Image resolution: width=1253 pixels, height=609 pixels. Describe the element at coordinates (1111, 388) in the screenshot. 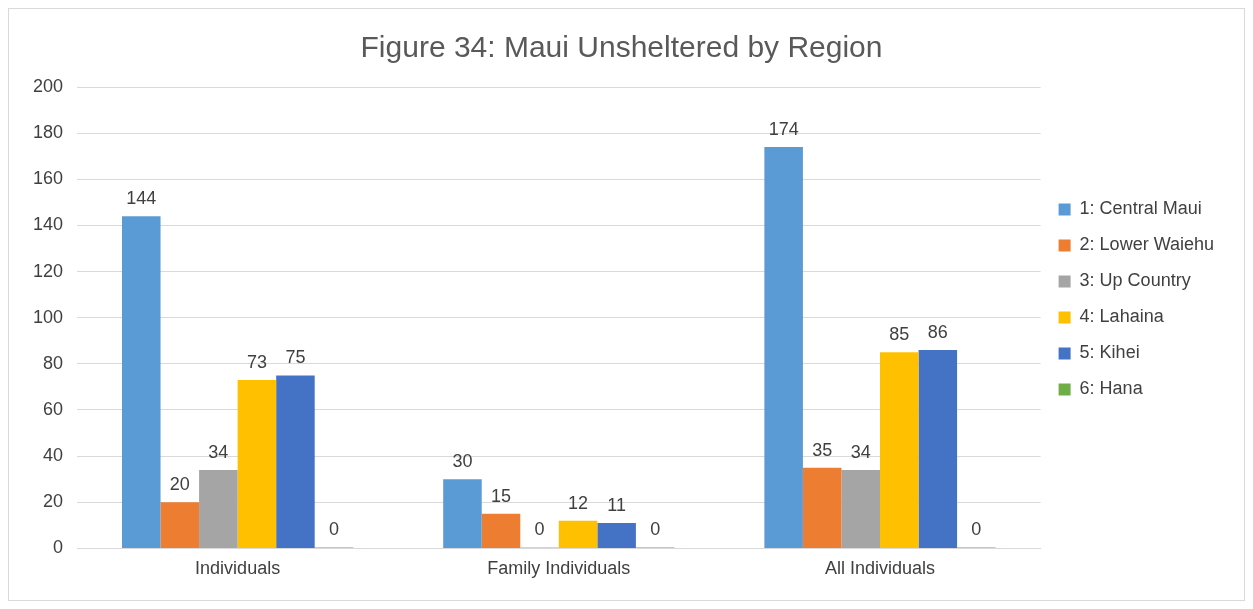

I see `legend-label: 6: Hana` at that location.